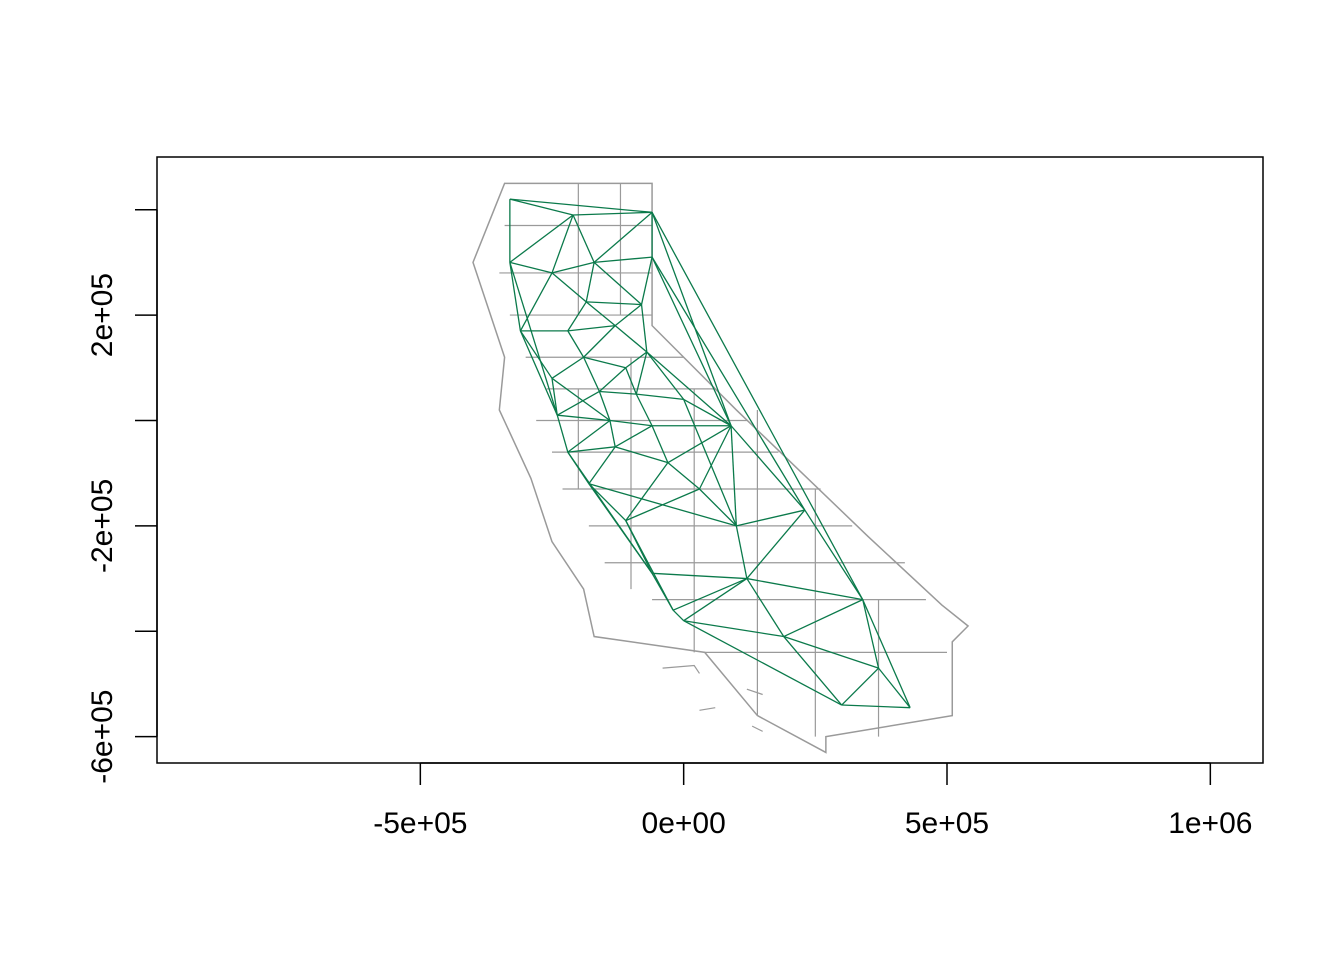  Describe the element at coordinates (102, 315) in the screenshot. I see `y-tick-label: 2e+05` at that location.